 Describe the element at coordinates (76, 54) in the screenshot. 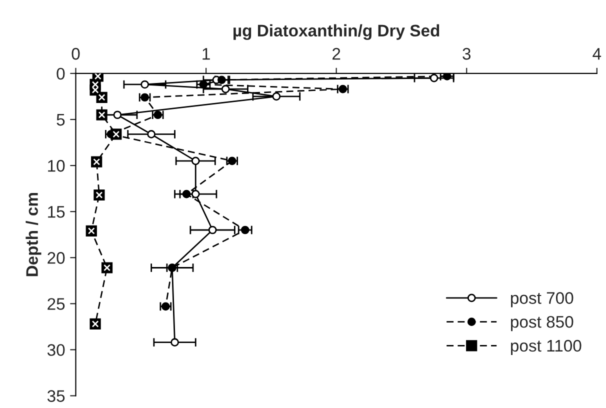

I see `x-tick-label: 0` at that location.